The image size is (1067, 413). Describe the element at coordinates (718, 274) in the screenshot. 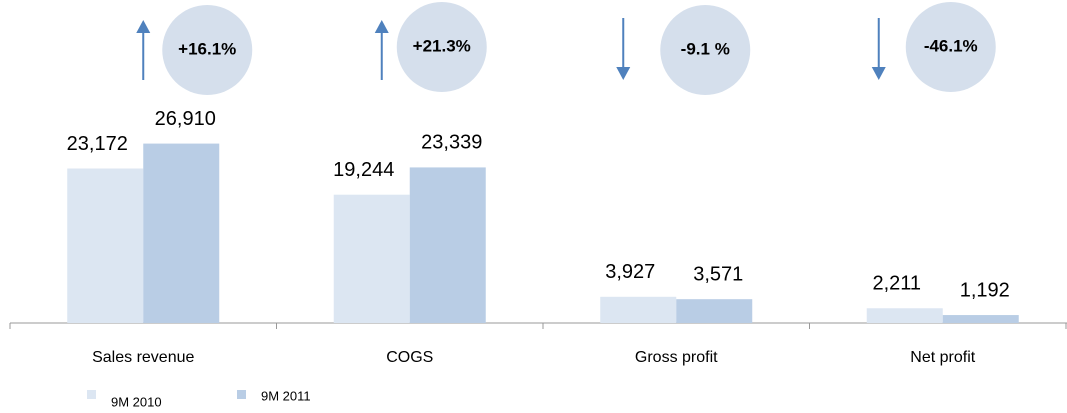

I see `data-label: 3,571` at that location.